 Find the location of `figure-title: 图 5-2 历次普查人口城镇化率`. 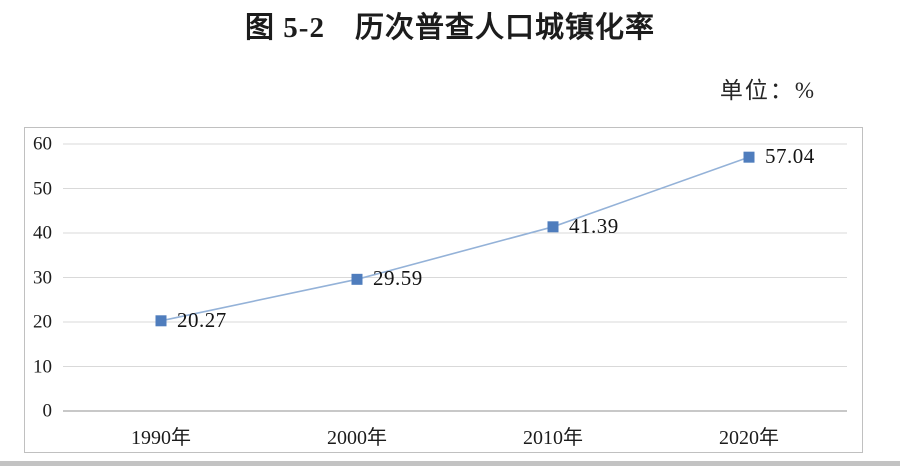

figure-title: 图 5-2 历次普查人口城镇化率 is located at coordinates (450, 28).